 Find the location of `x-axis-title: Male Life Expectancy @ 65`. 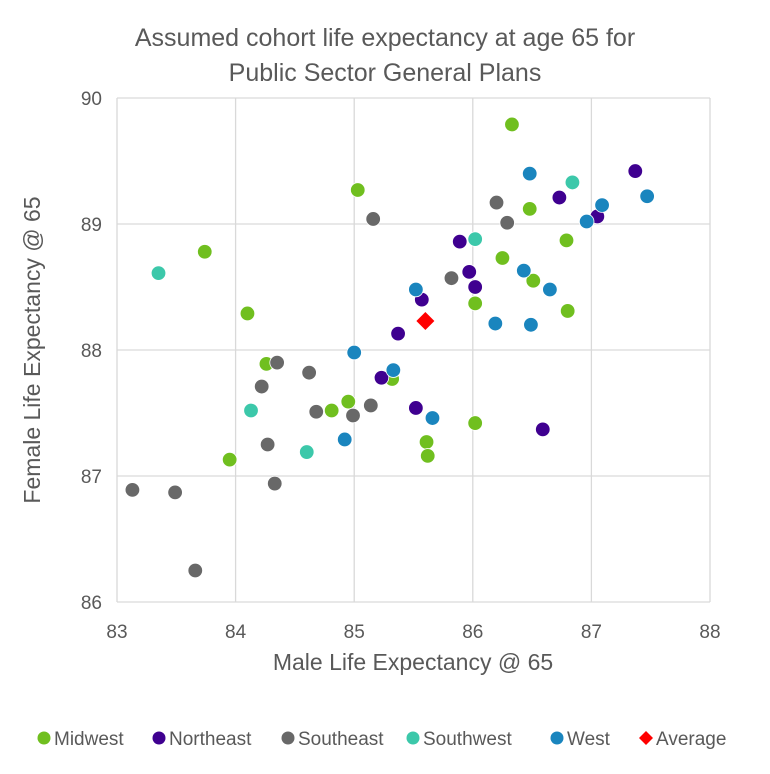

x-axis-title: Male Life Expectancy @ 65 is located at coordinates (413, 662).